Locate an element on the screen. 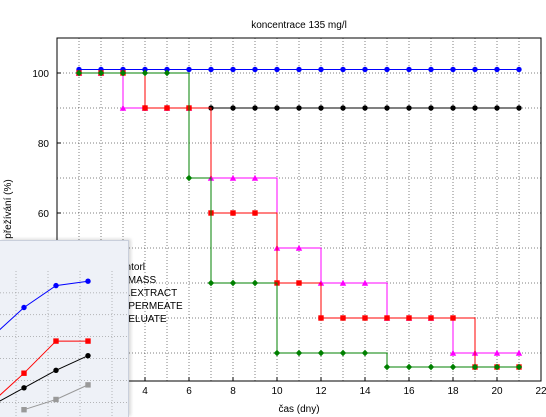  x-tick-label: 10 is located at coordinates (277, 391).